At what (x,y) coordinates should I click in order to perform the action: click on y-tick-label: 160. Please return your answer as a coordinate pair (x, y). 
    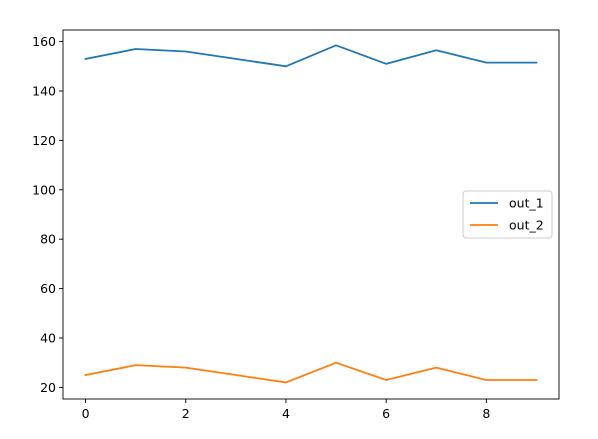
    Looking at the image, I should click on (44, 41).